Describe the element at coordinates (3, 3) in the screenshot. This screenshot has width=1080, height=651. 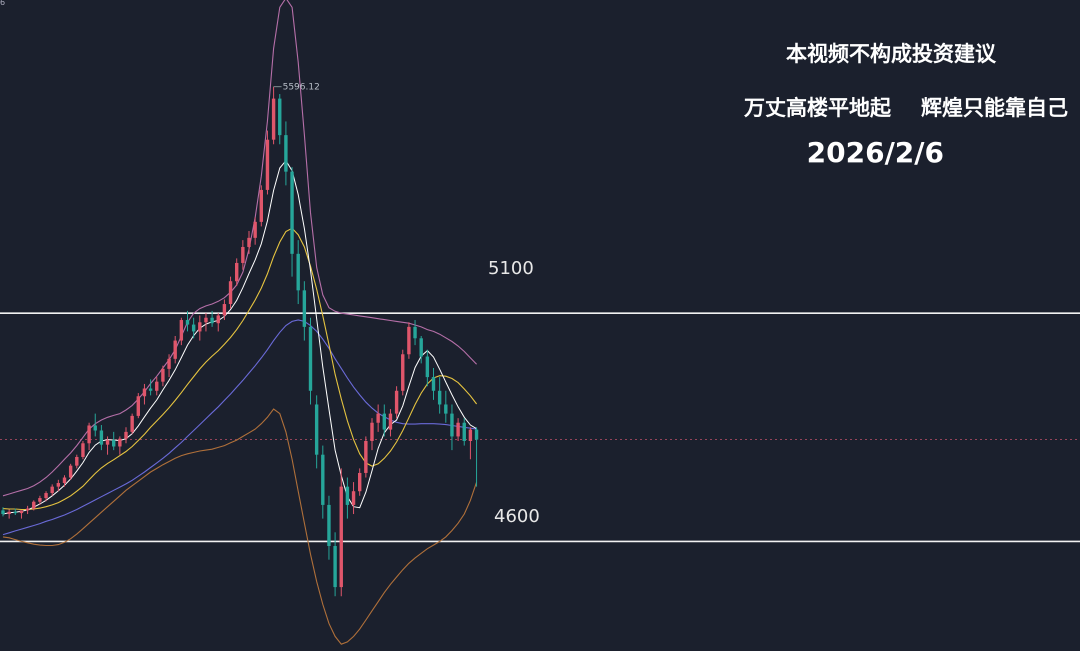
I see `corner-label: 6` at that location.